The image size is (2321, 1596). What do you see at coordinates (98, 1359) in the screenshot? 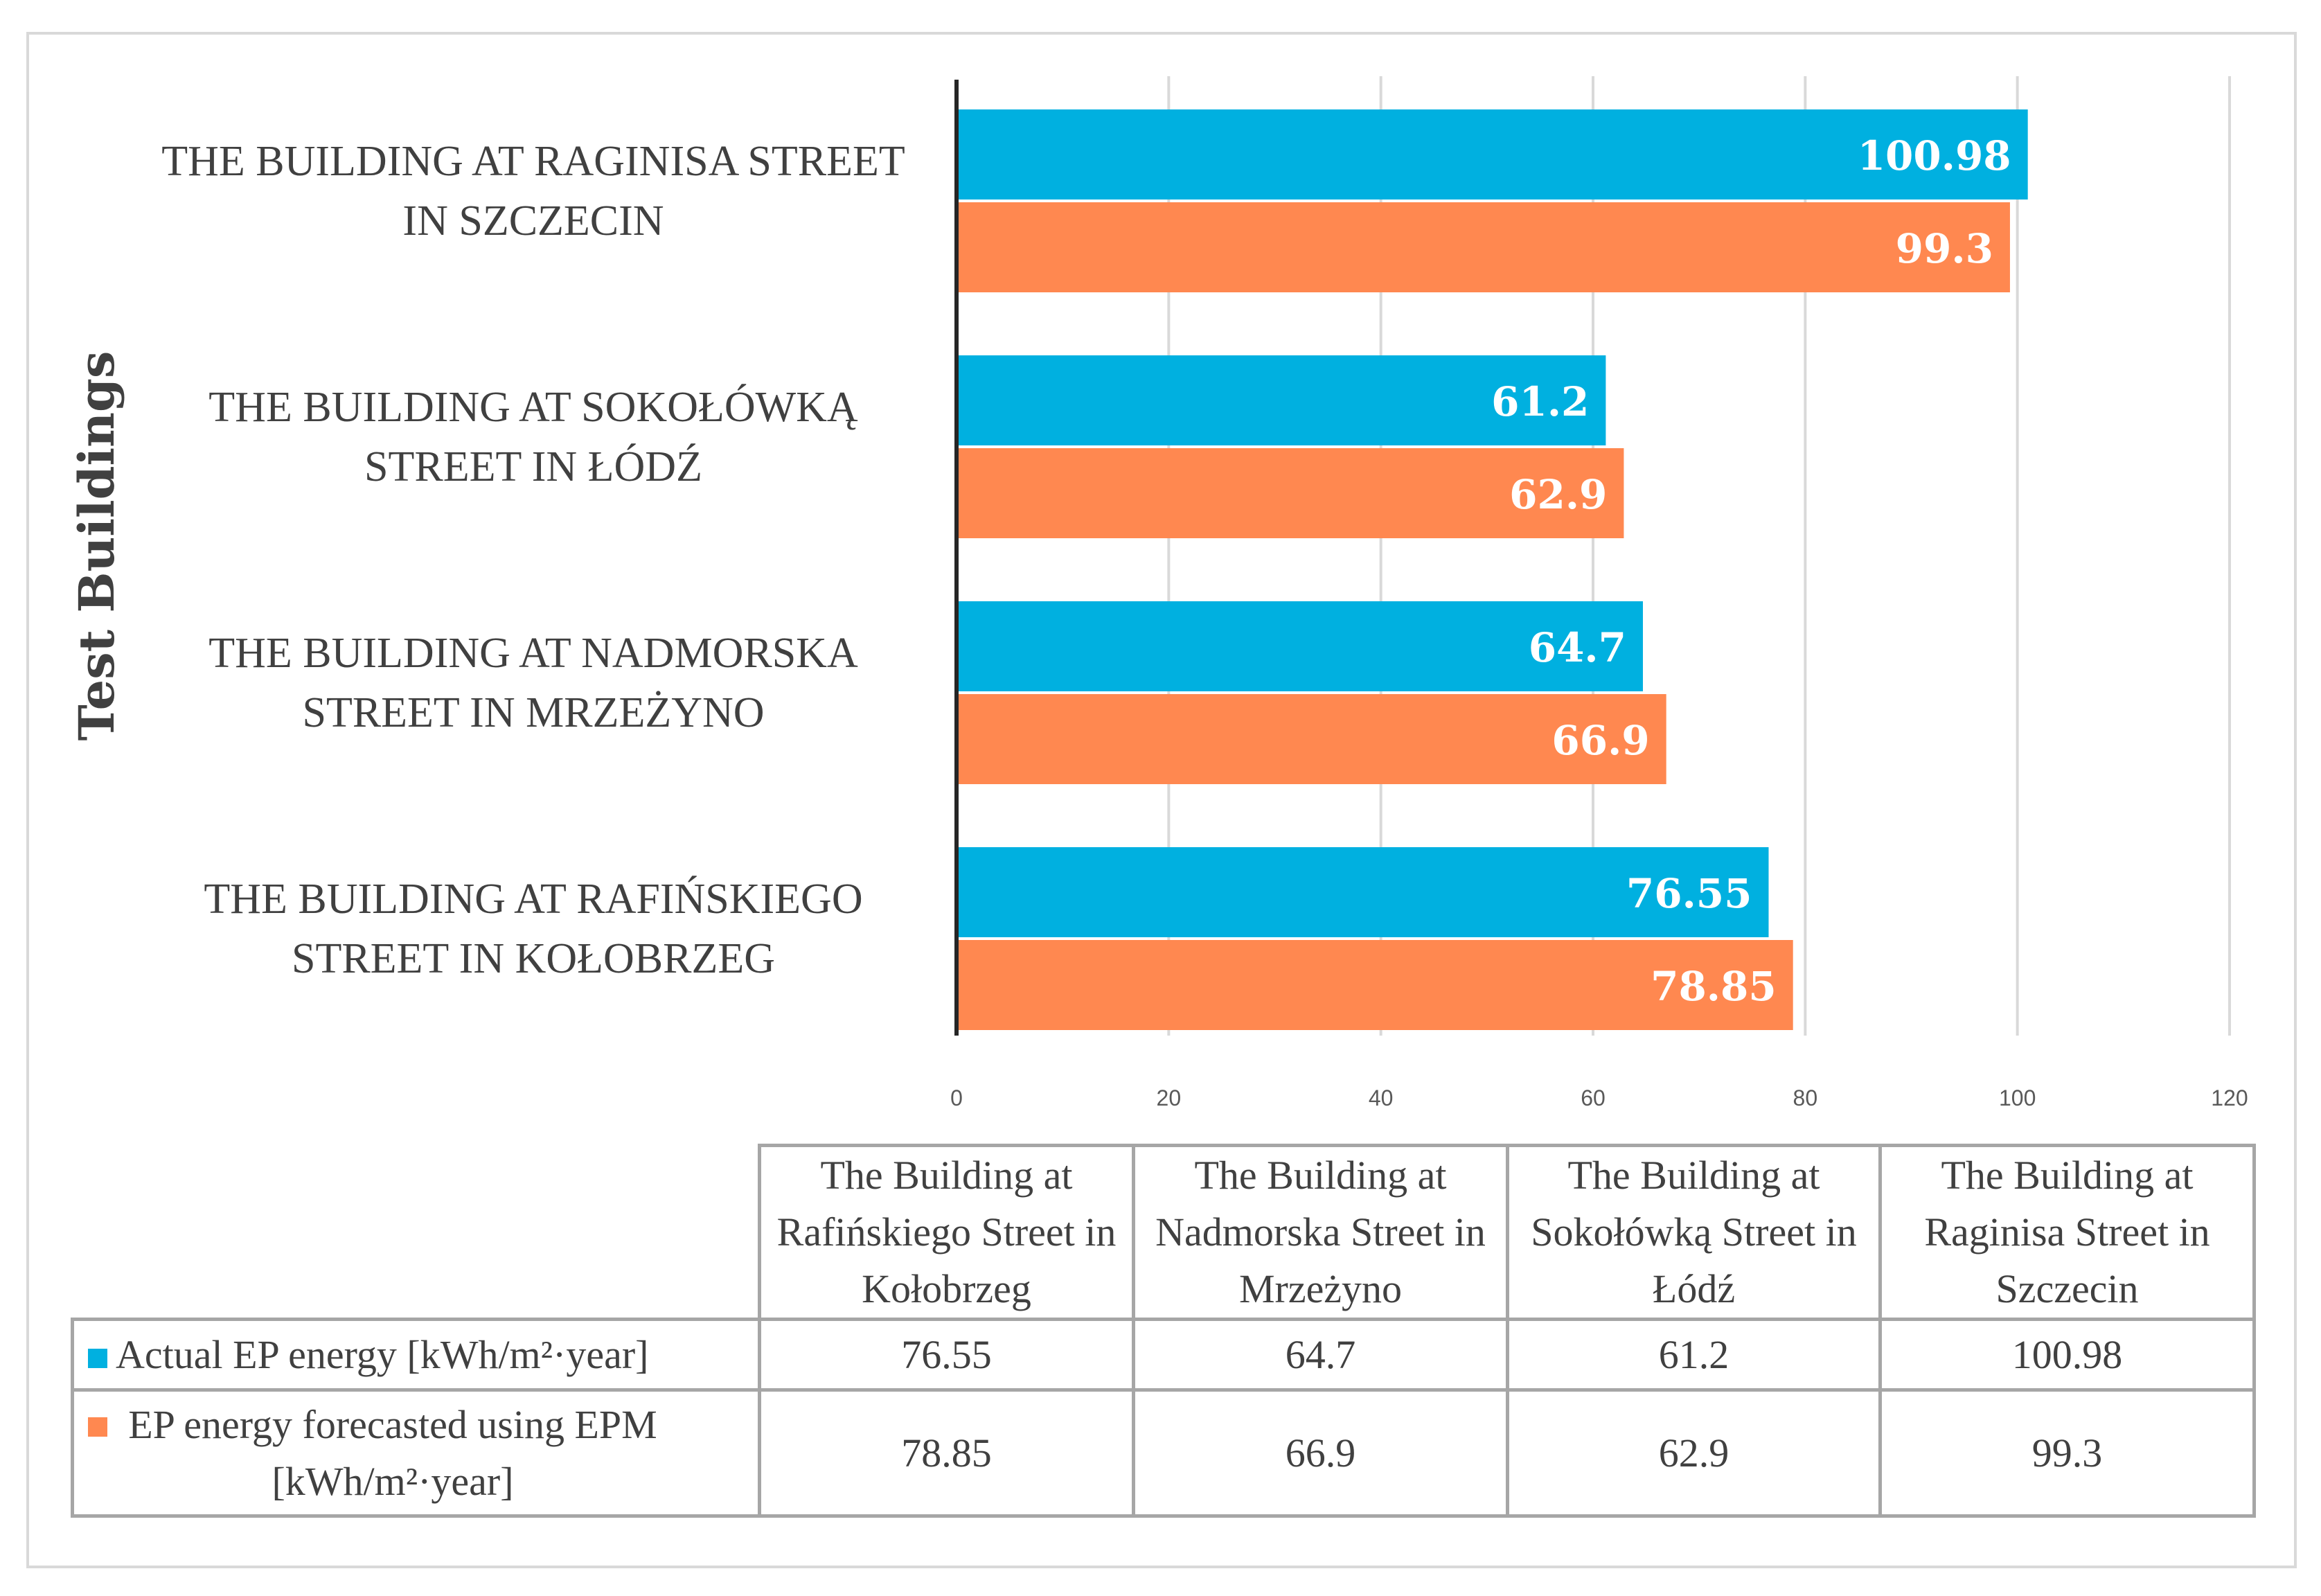
I see `legend-swatch-actual` at bounding box center [98, 1359].